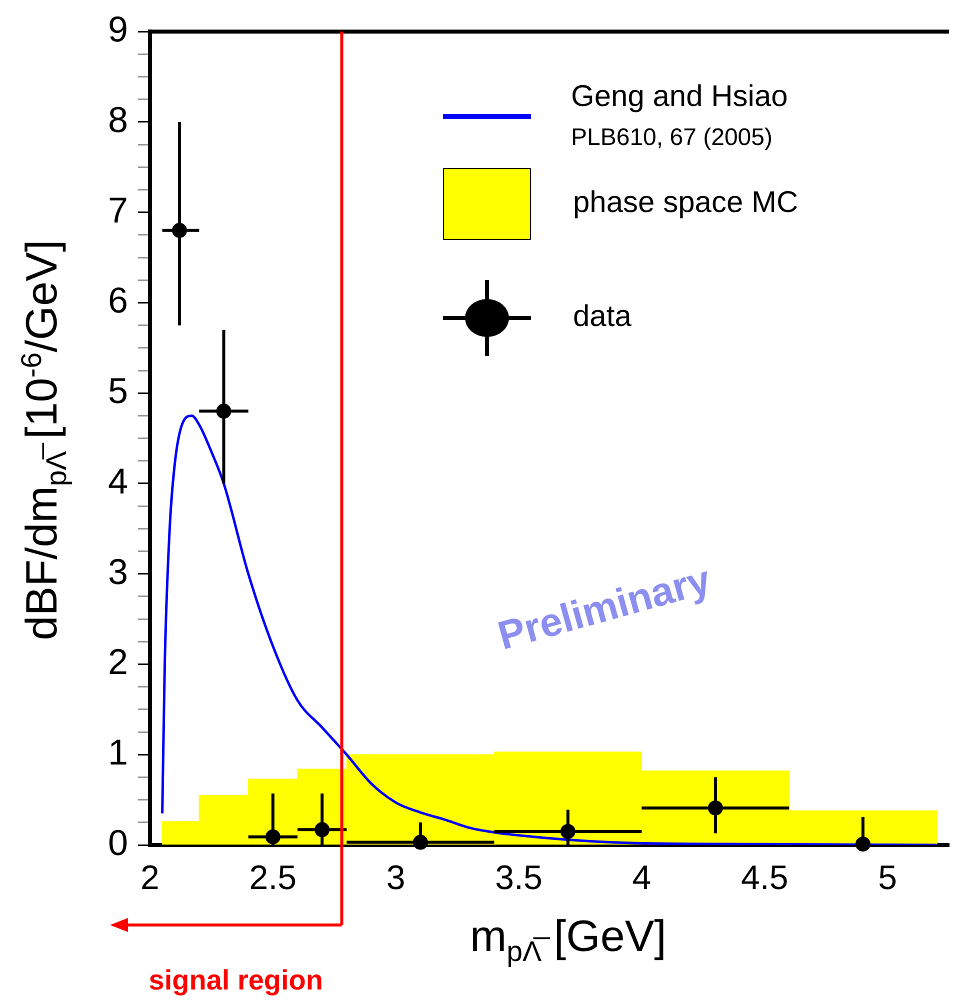  Describe the element at coordinates (118, 29) in the screenshot. I see `y-tick-label: 9` at that location.